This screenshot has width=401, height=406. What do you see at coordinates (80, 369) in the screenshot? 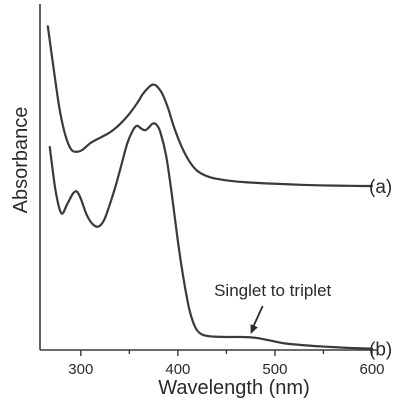
I see `x-tick-label-300: 300` at bounding box center [80, 369].